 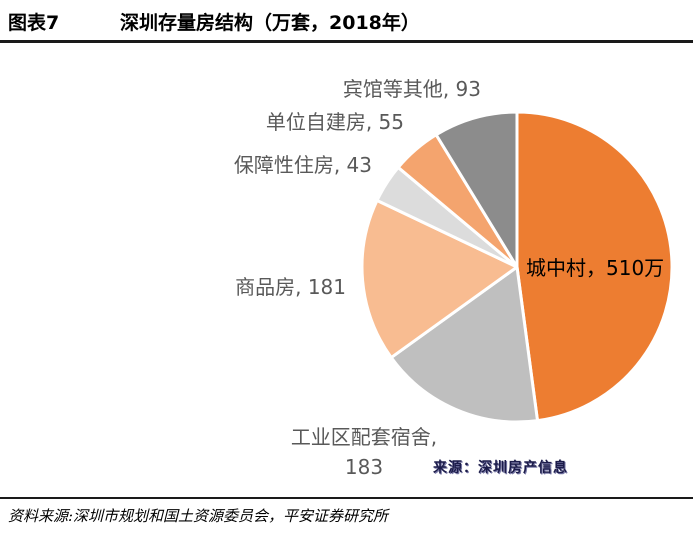 What do you see at coordinates (346, 41) in the screenshot?
I see `header-rule` at bounding box center [346, 41].